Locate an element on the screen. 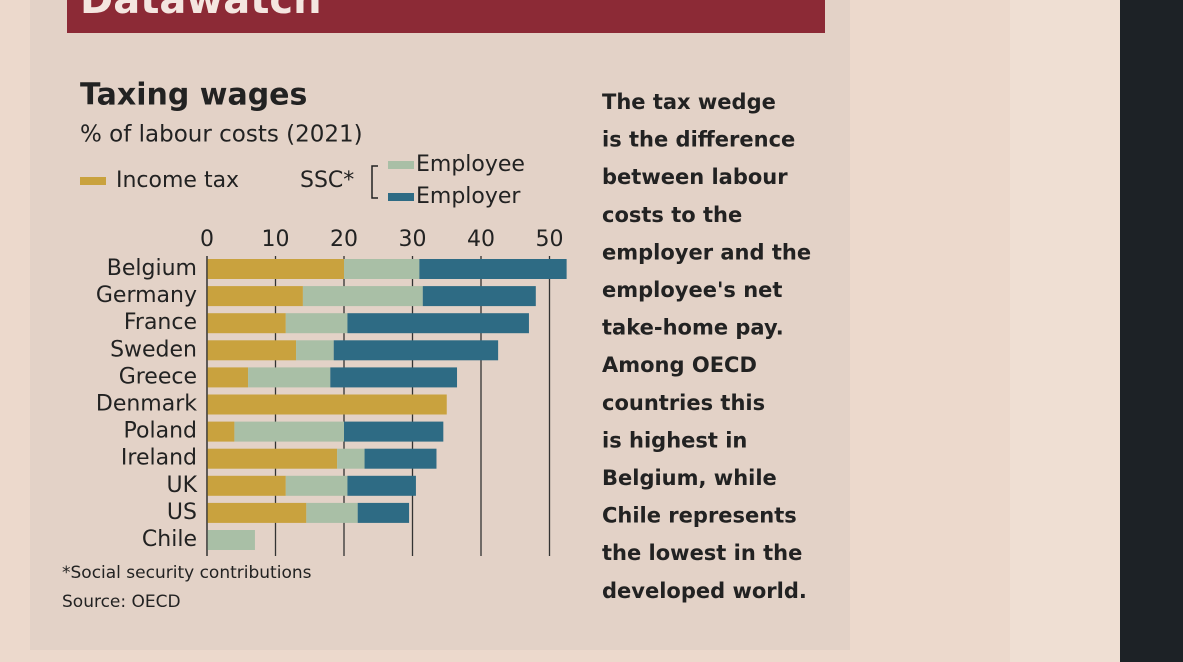  x-tick-label: 30 is located at coordinates (413, 239).